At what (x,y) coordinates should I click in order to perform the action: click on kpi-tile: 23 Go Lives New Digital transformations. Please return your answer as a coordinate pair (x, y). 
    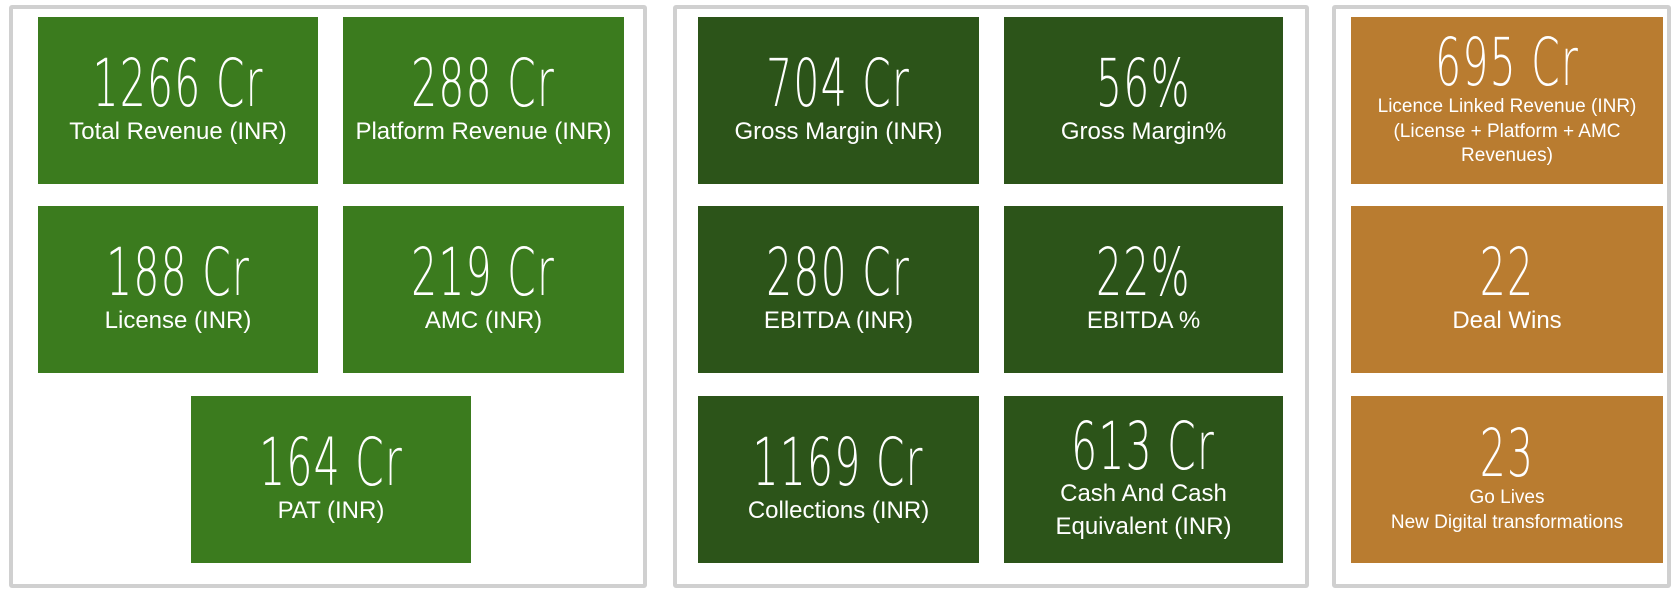
    Looking at the image, I should click on (1507, 479).